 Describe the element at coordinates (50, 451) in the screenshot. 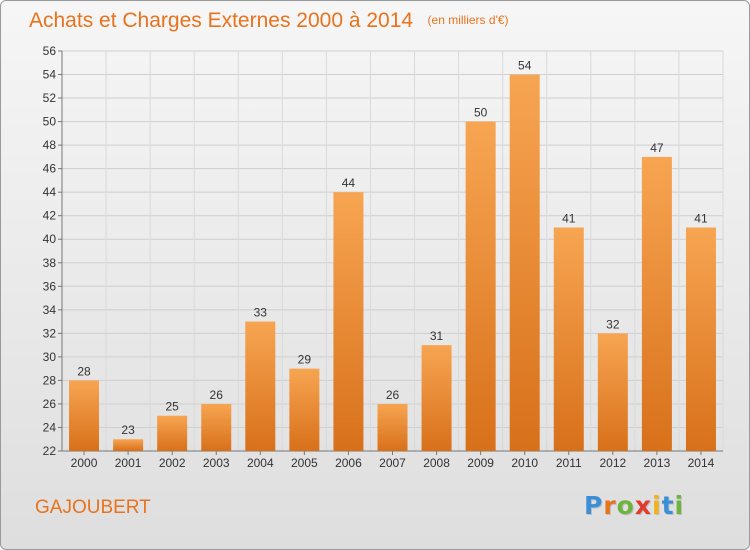

I see `y-tick-label: 22` at that location.